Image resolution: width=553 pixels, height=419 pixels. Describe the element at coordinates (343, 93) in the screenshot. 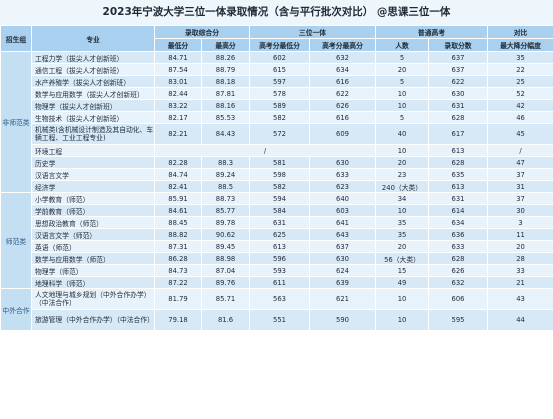

I see `gk-max-cell: 622` at that location.